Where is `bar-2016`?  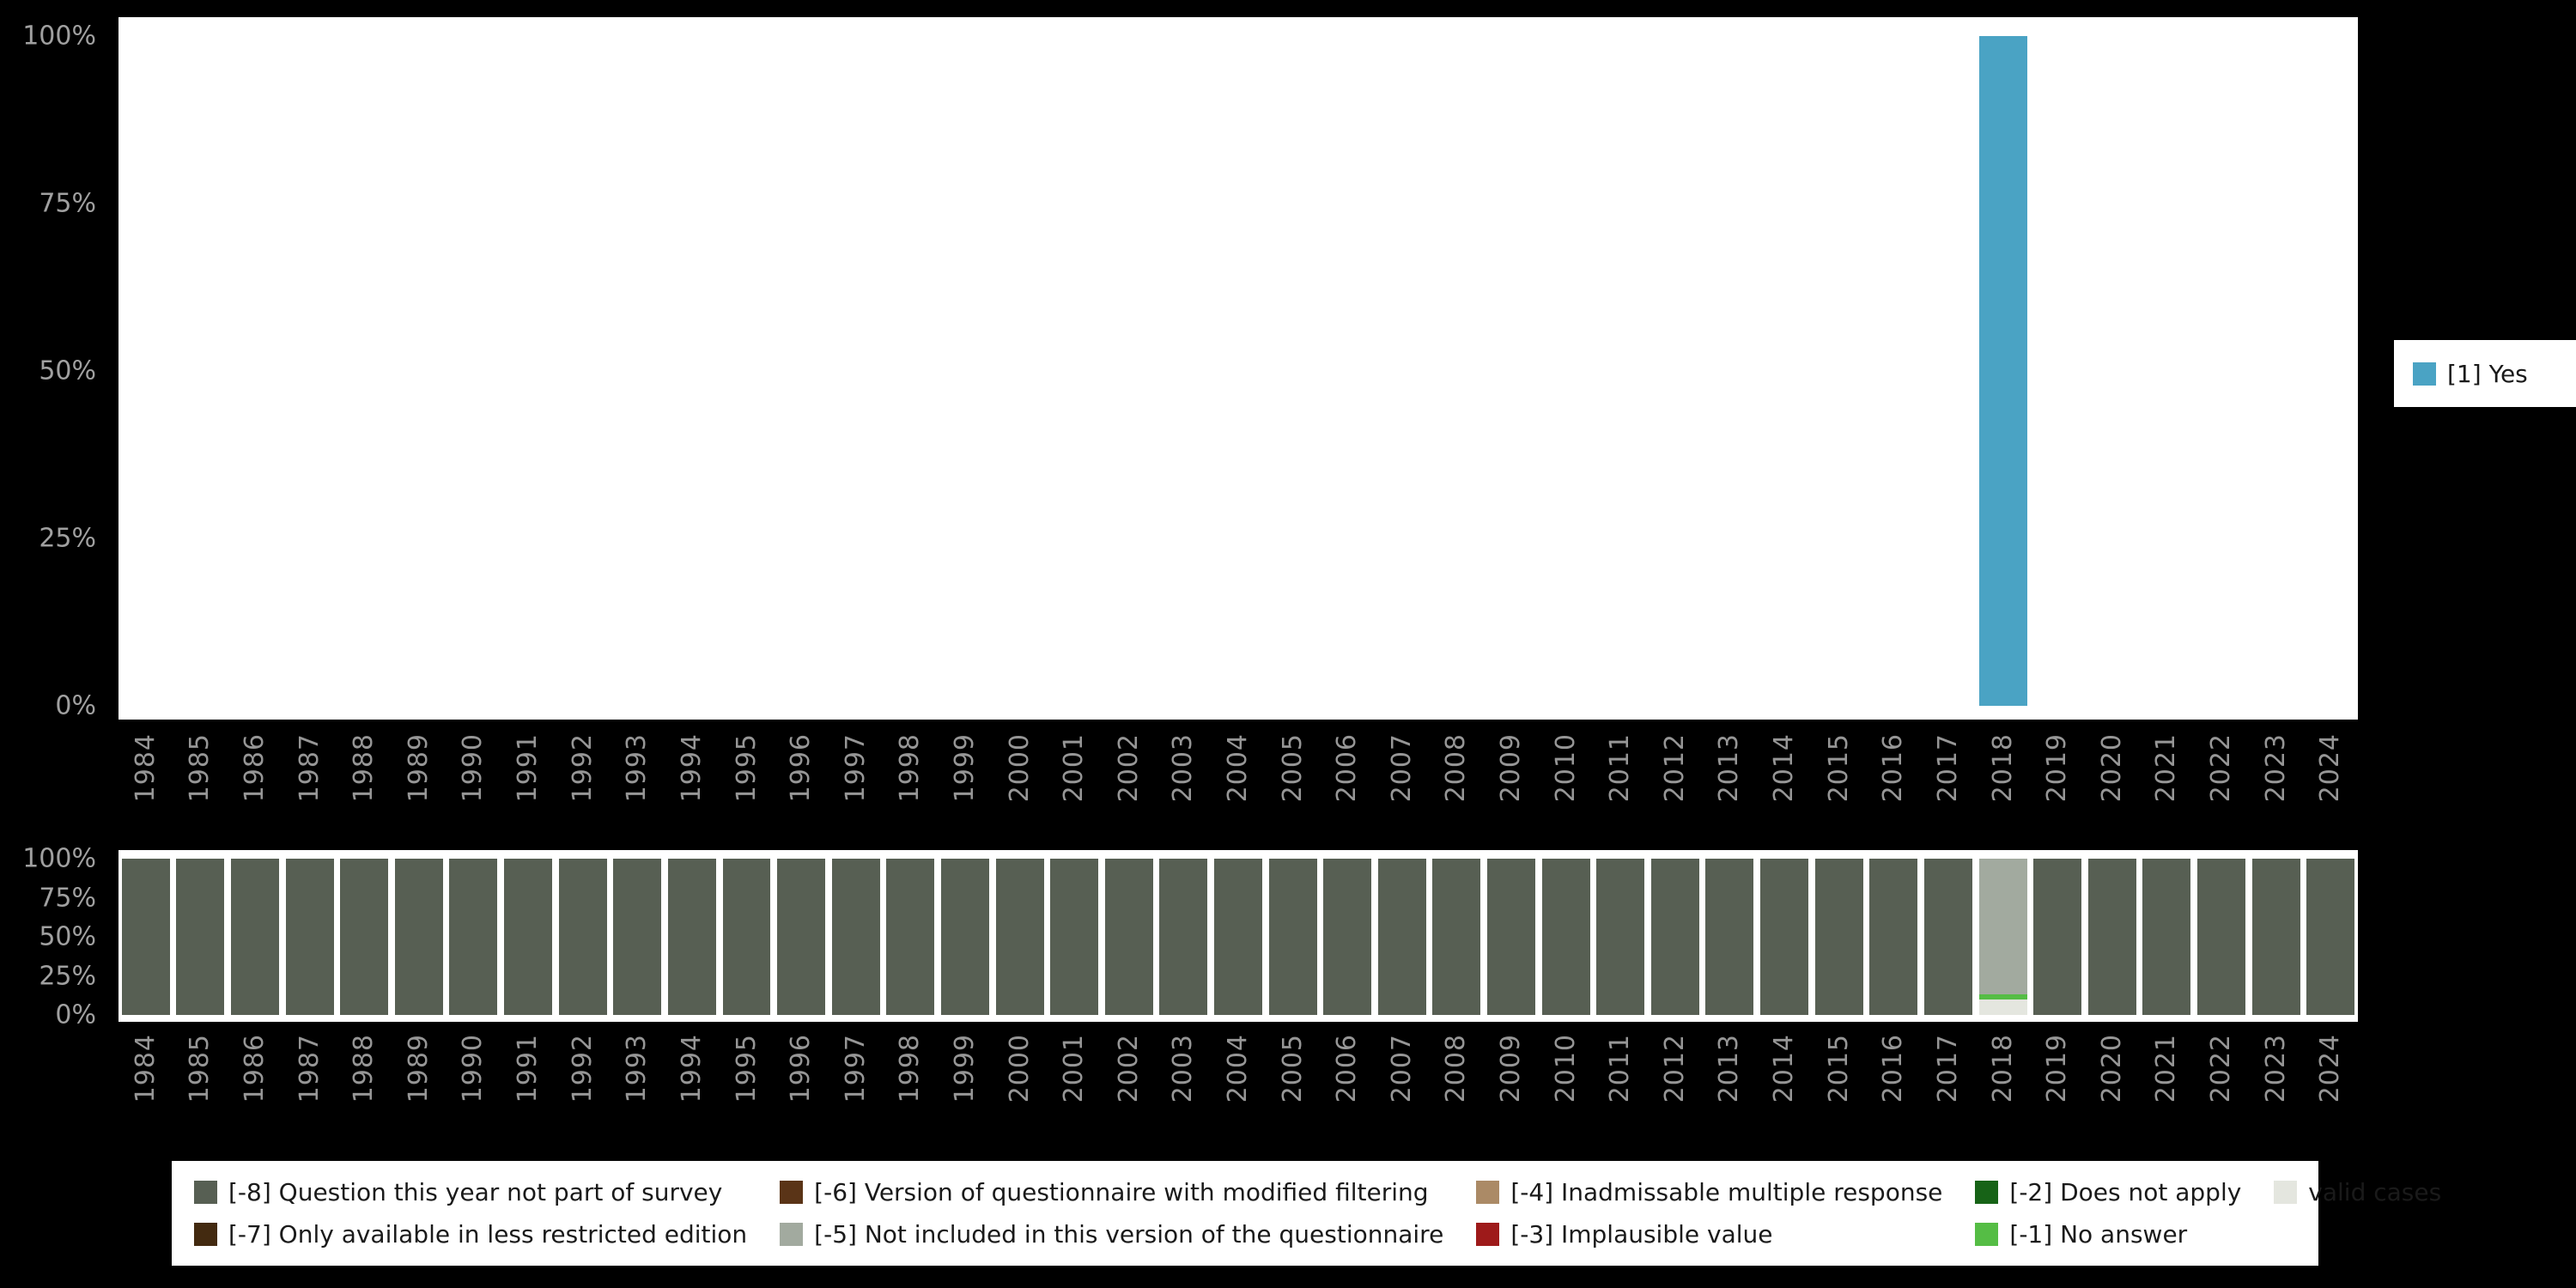
bar-2016 is located at coordinates (1893, 371).